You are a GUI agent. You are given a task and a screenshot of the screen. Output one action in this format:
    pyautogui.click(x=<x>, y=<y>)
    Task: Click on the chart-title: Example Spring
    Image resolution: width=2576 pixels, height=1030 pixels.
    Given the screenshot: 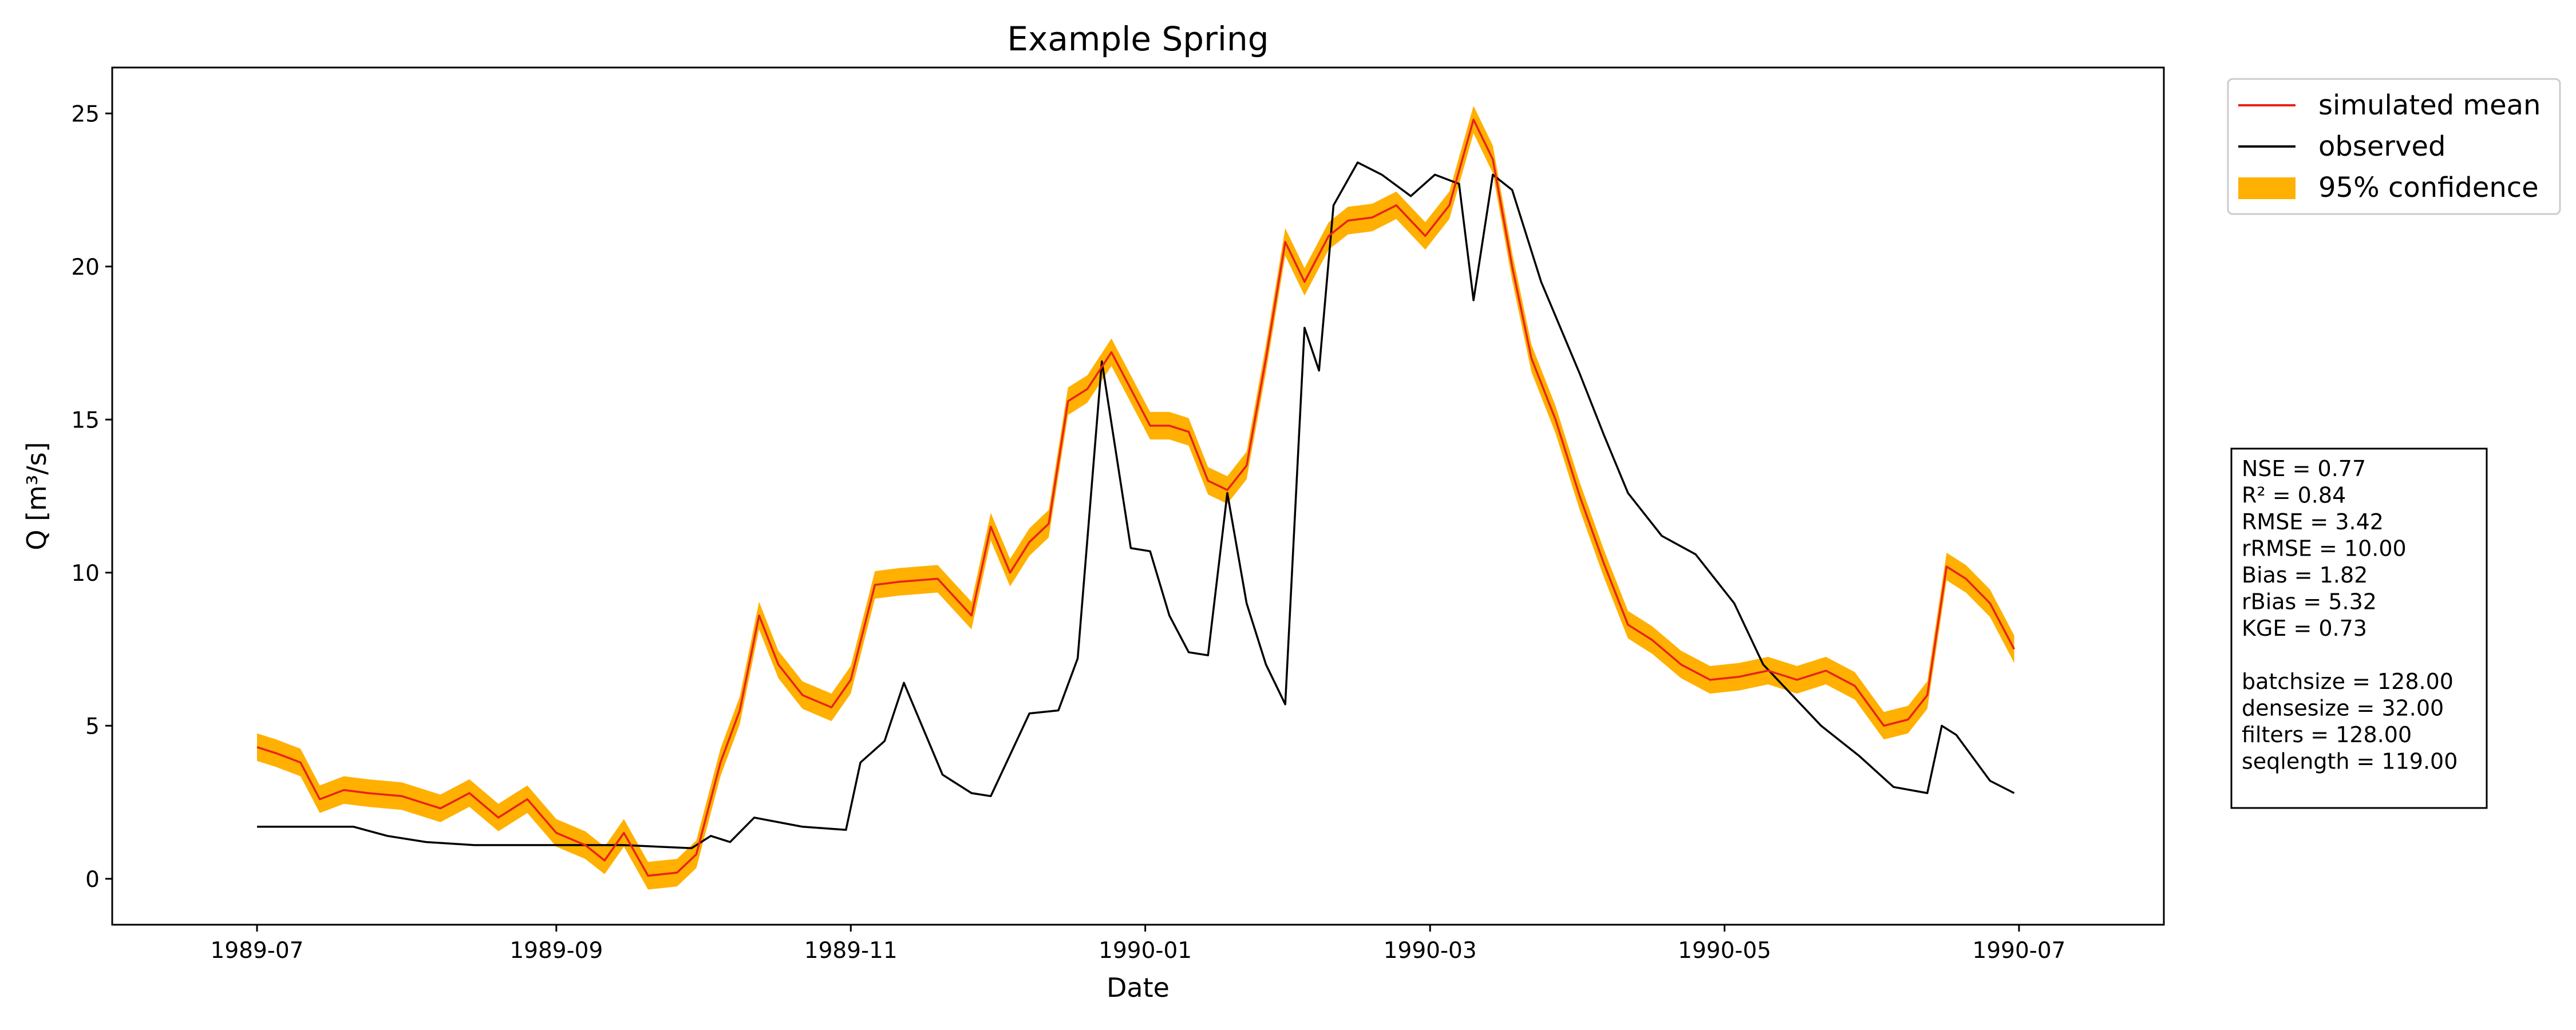 What is the action you would take?
    pyautogui.click(x=1138, y=38)
    